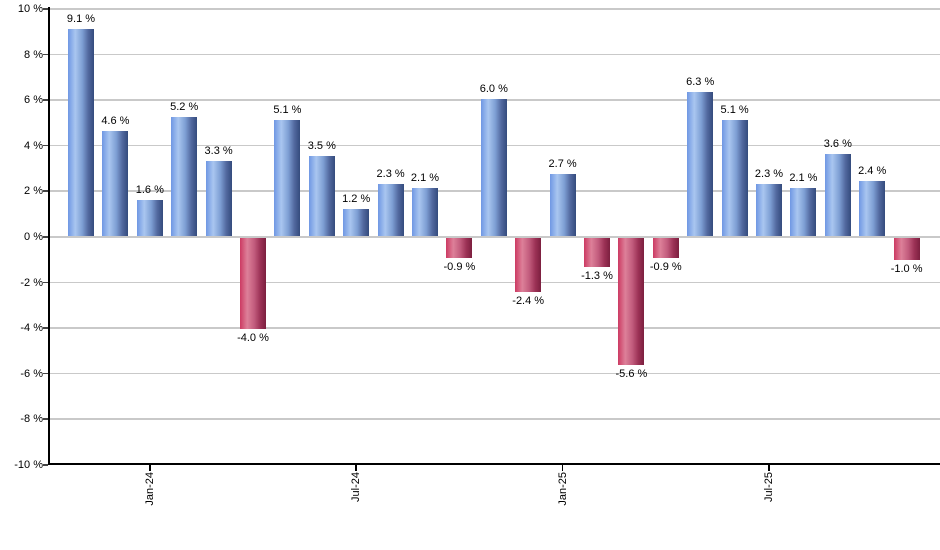  What do you see at coordinates (30, 9) in the screenshot?
I see `y-axis-label: 10 %` at bounding box center [30, 9].